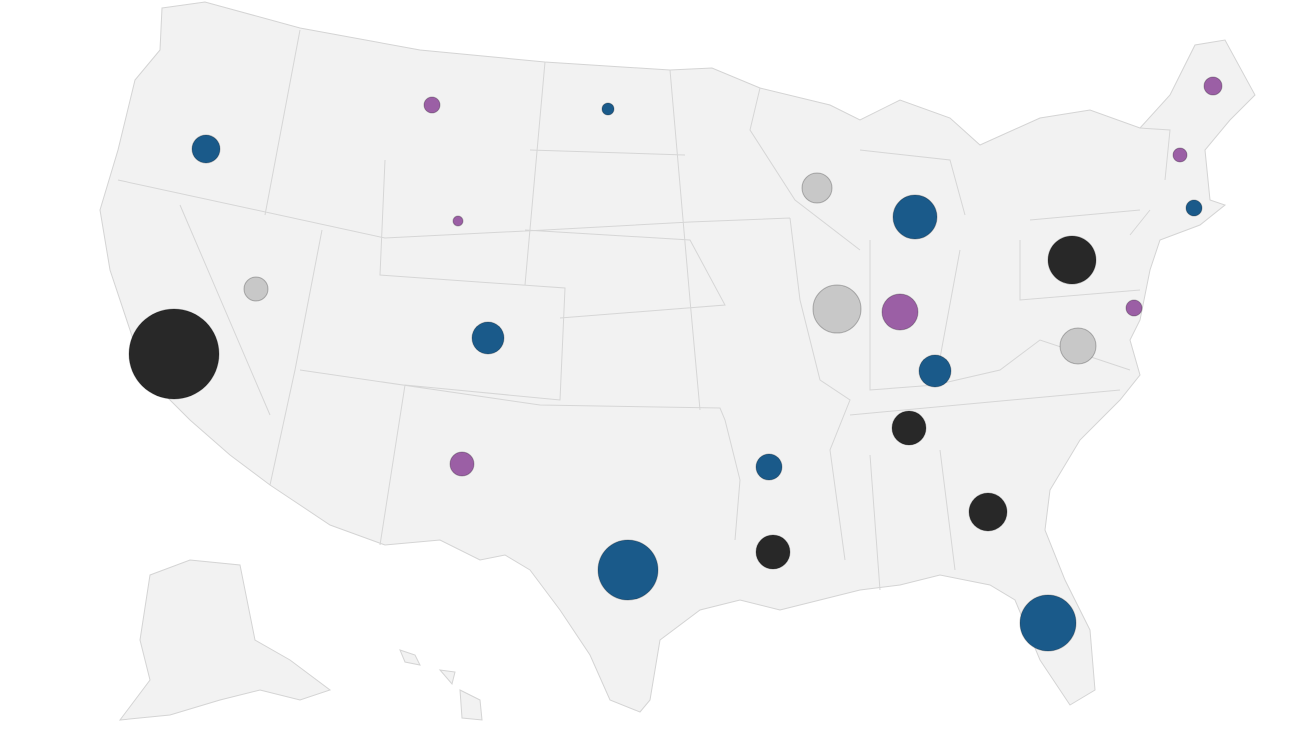 This screenshot has height=737, width=1303. What do you see at coordinates (441, 685) in the screenshot?
I see `hawaii` at bounding box center [441, 685].